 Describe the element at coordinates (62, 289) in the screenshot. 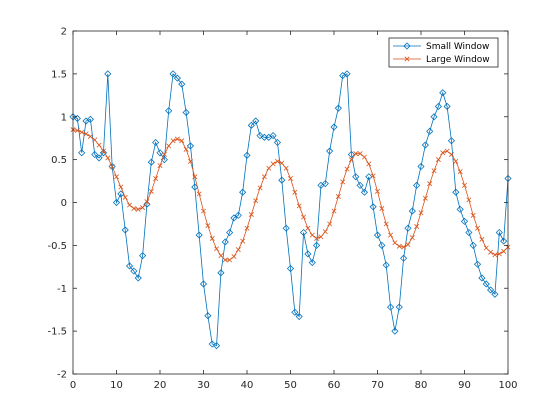

I see `y-tick-label: -1` at that location.